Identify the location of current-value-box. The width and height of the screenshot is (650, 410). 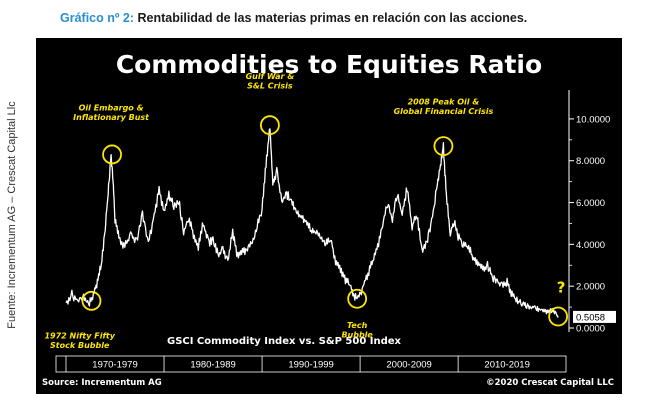
(594, 316).